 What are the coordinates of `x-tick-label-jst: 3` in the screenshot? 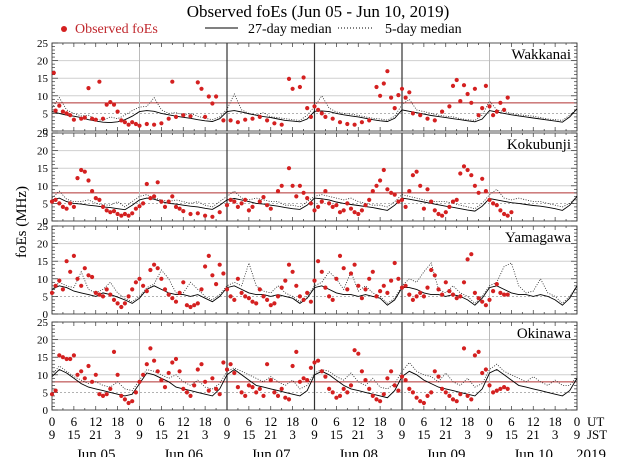 It's located at (292, 434).